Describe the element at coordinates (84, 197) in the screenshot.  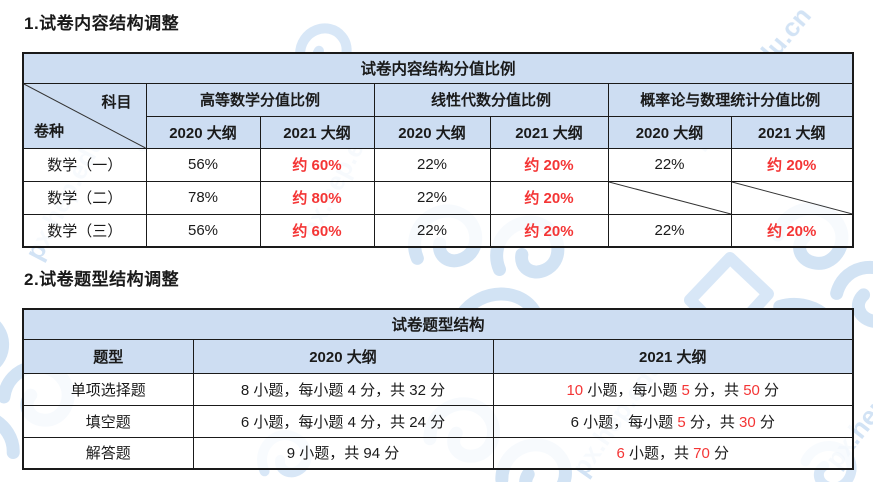
I see `row-label-math2: 数学（二）` at that location.